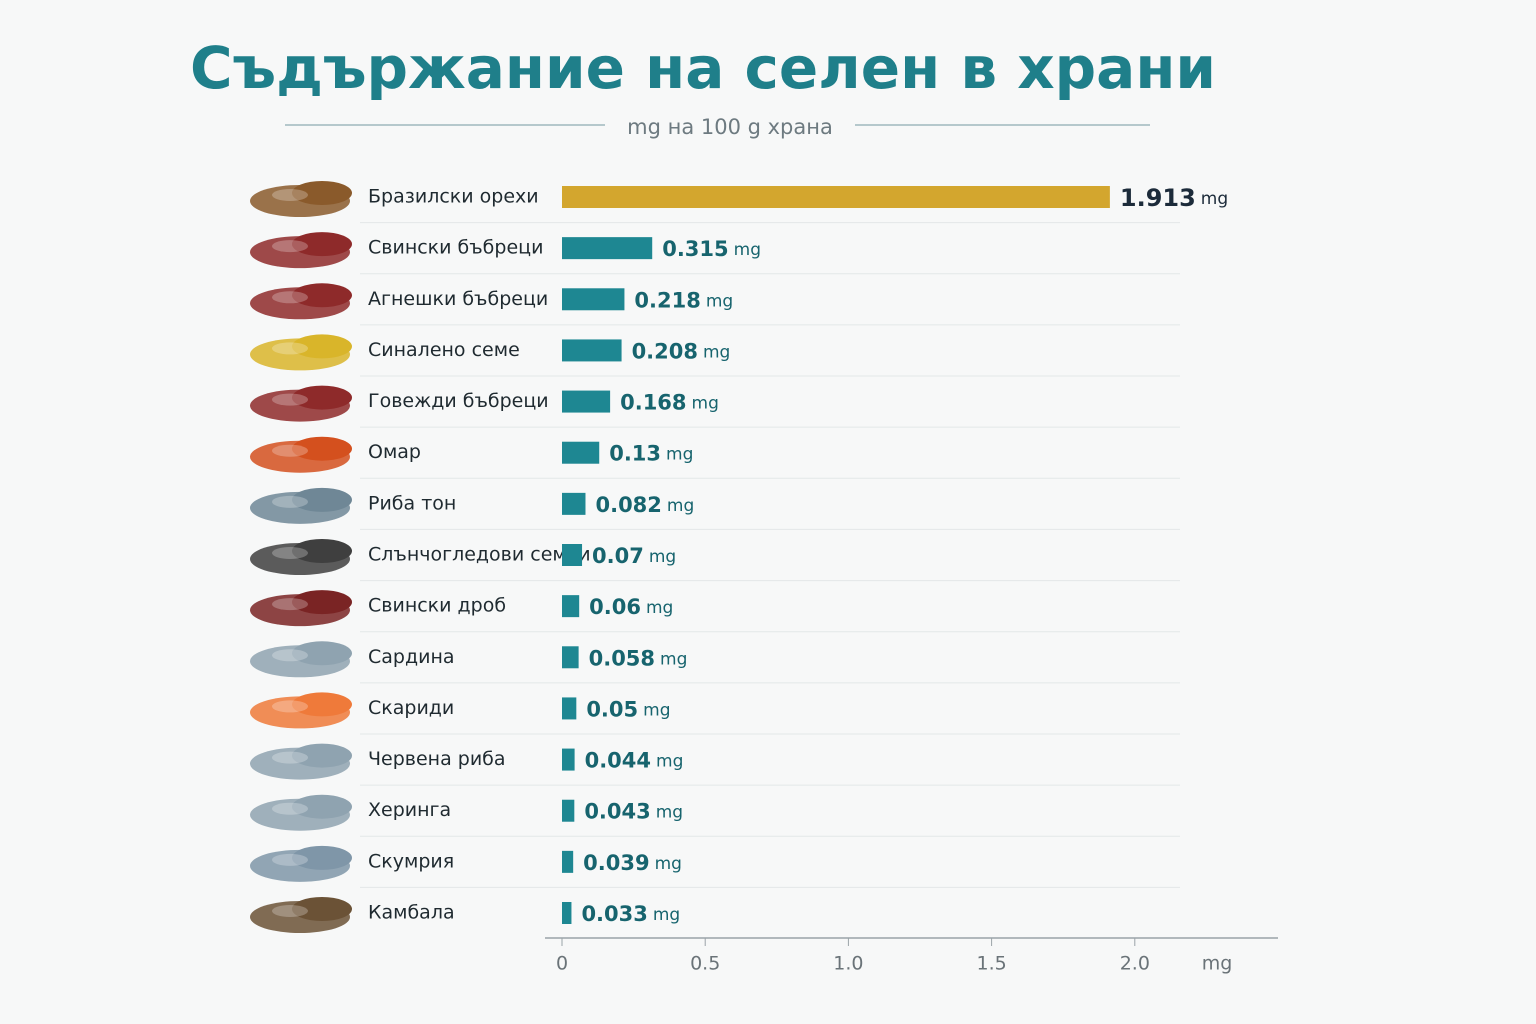 This screenshot has height=1024, width=1536. I want to click on value-label: 0.058 mg, so click(638, 658).